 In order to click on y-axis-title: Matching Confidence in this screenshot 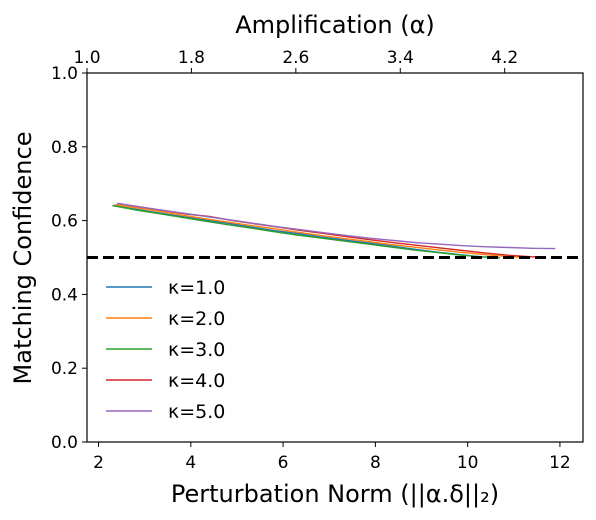, I will do `click(23, 258)`.